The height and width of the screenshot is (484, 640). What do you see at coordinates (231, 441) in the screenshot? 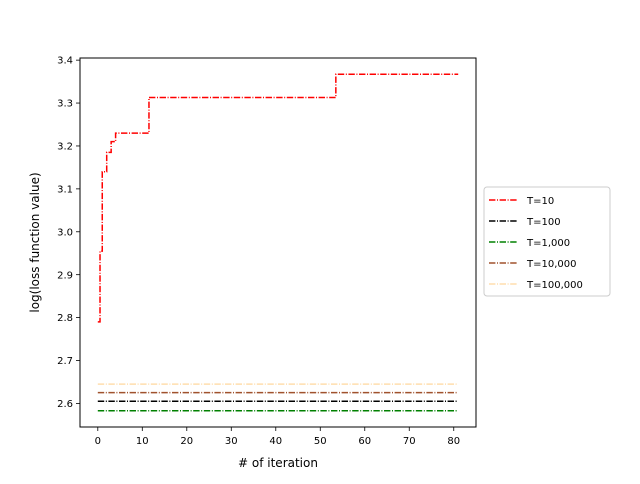
I see `x-tick-label: 30` at bounding box center [231, 441].